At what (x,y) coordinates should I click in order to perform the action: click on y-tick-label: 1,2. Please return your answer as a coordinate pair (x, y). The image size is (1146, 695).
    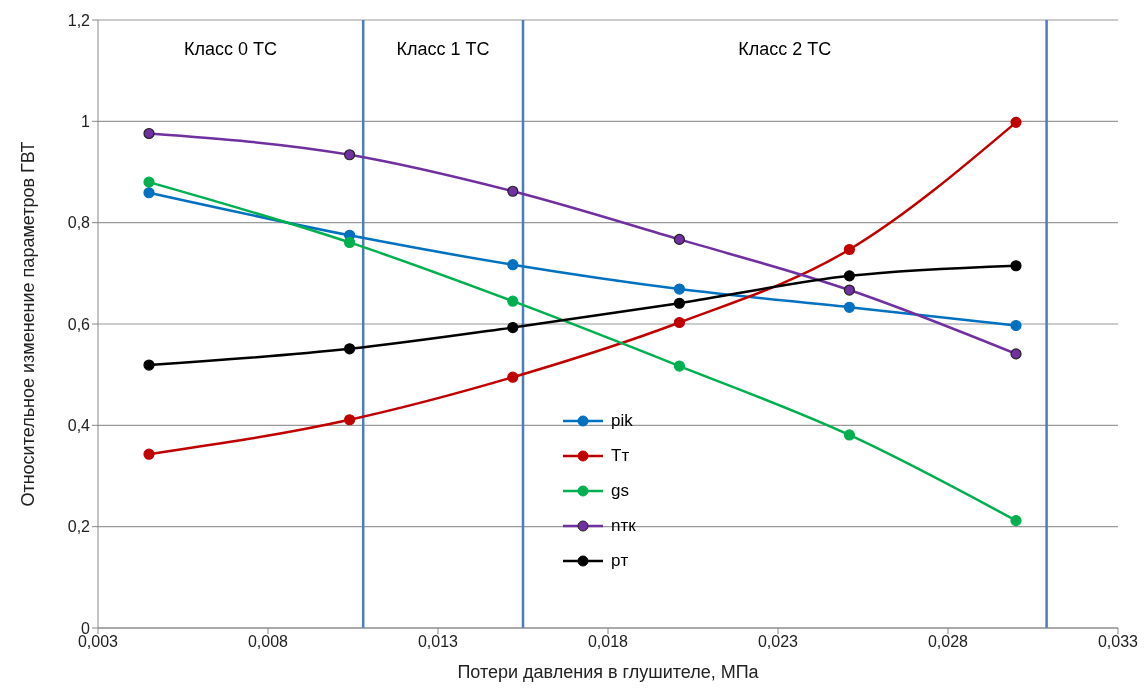
    Looking at the image, I should click on (79, 20).